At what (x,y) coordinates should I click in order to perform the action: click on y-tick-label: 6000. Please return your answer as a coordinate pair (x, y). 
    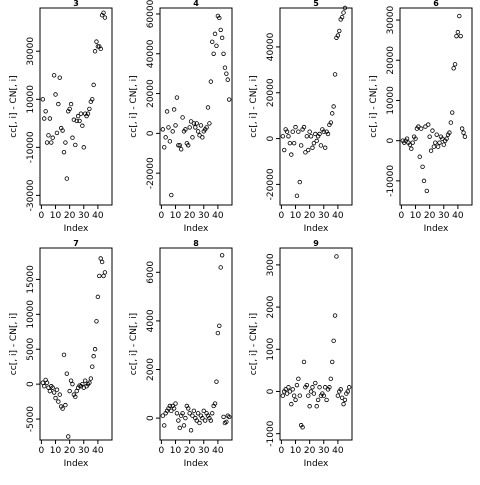
    Looking at the image, I should click on (151, 272).